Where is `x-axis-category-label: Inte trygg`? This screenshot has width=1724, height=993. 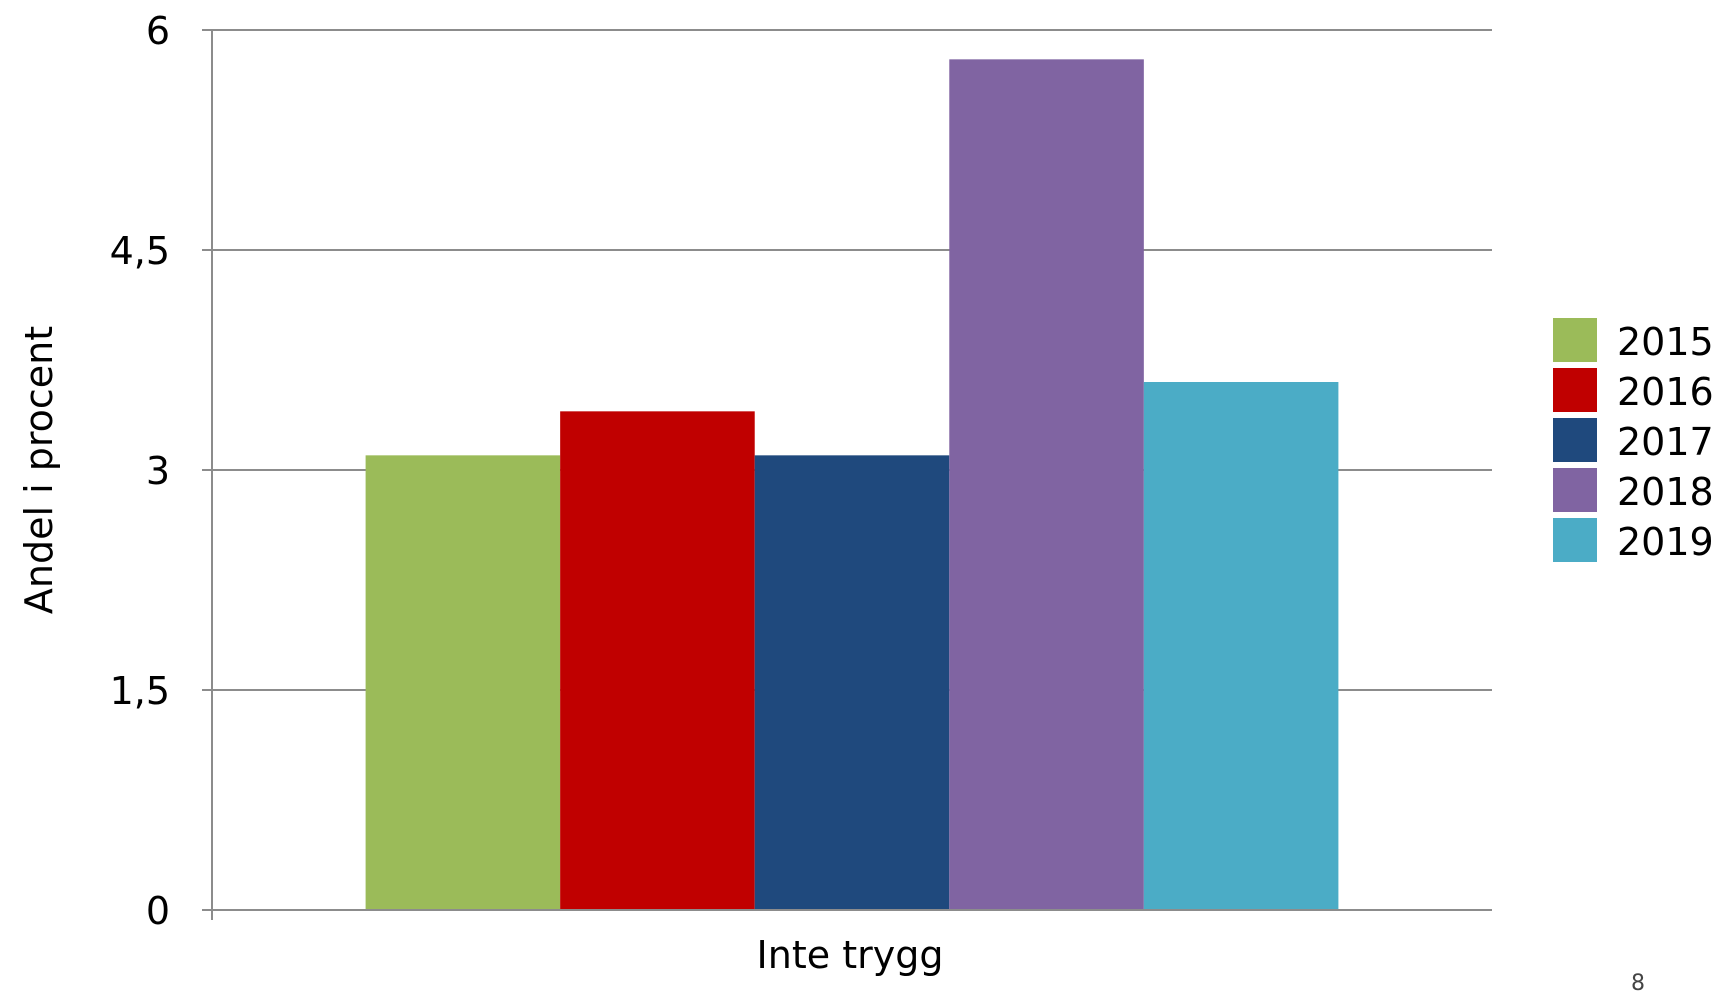 x-axis-category-label: Inte trygg is located at coordinates (850, 955).